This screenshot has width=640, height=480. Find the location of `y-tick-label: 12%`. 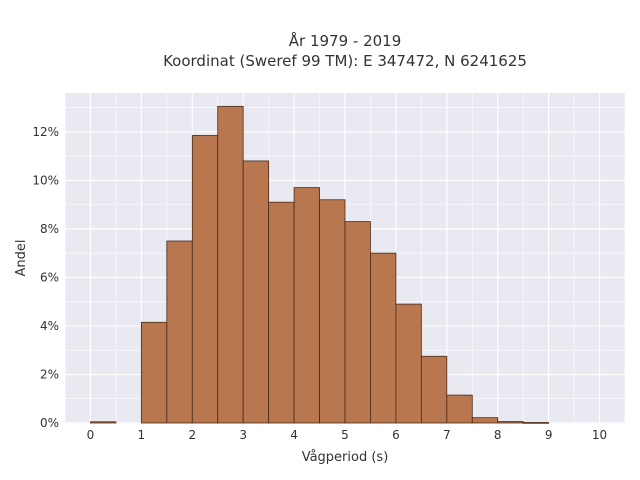

y-tick-label: 12% is located at coordinates (45, 132).